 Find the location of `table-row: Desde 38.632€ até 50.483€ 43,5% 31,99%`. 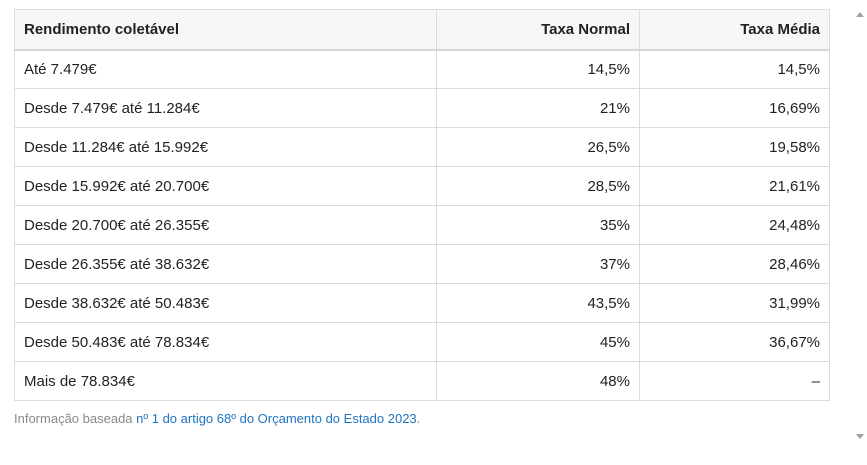

table-row: Desde 38.632€ até 50.483€ 43,5% 31,99% is located at coordinates (422, 303).